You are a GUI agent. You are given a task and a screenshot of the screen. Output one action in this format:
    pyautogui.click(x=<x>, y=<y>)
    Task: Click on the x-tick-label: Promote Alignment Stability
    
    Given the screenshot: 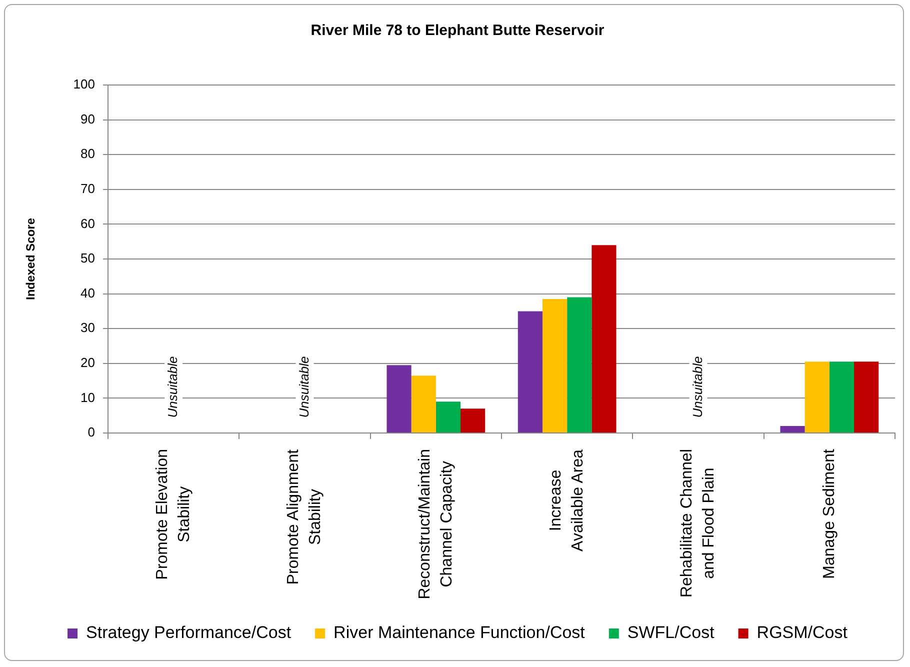 What is the action you would take?
    pyautogui.click(x=304, y=516)
    